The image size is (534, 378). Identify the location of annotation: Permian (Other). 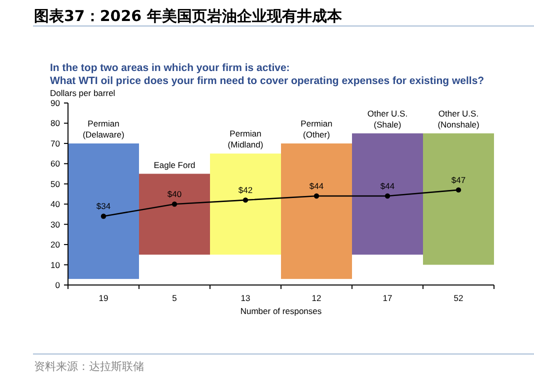
(316, 129).